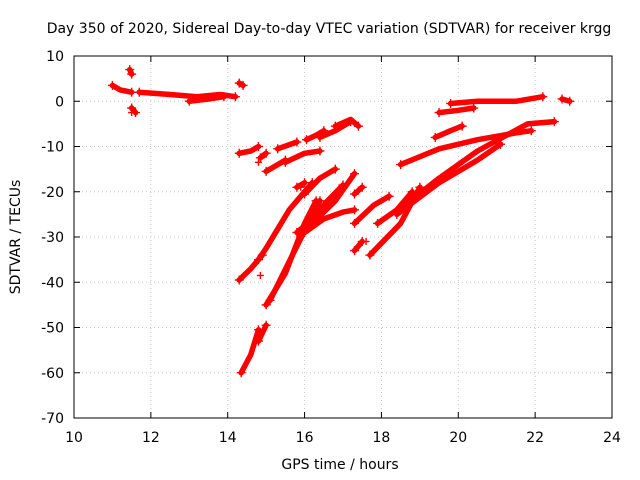 The image size is (640, 480). I want to click on x-tick-label: 16, so click(305, 438).